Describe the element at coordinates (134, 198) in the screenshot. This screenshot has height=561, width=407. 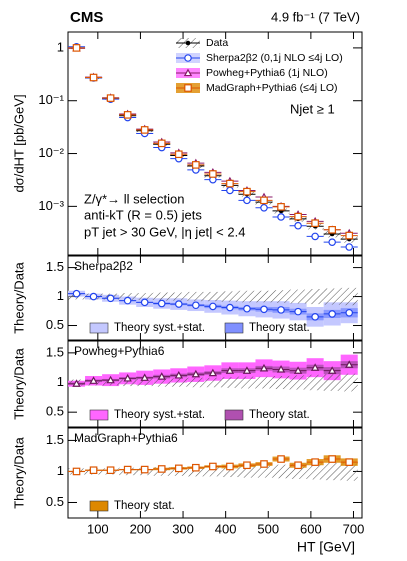
I see `annotation: Z/γ*→ ll selection` at that location.